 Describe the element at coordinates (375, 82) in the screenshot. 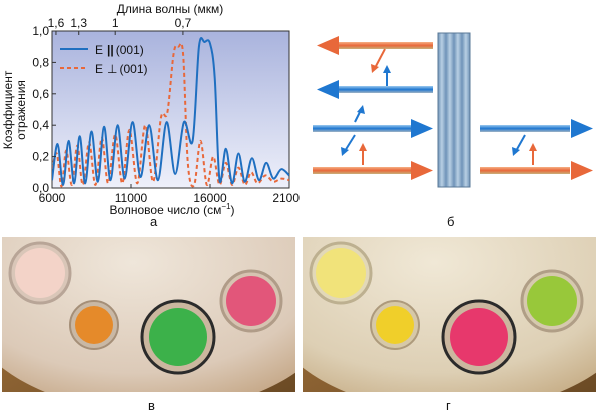

I see `reflected-blue-beam` at that location.